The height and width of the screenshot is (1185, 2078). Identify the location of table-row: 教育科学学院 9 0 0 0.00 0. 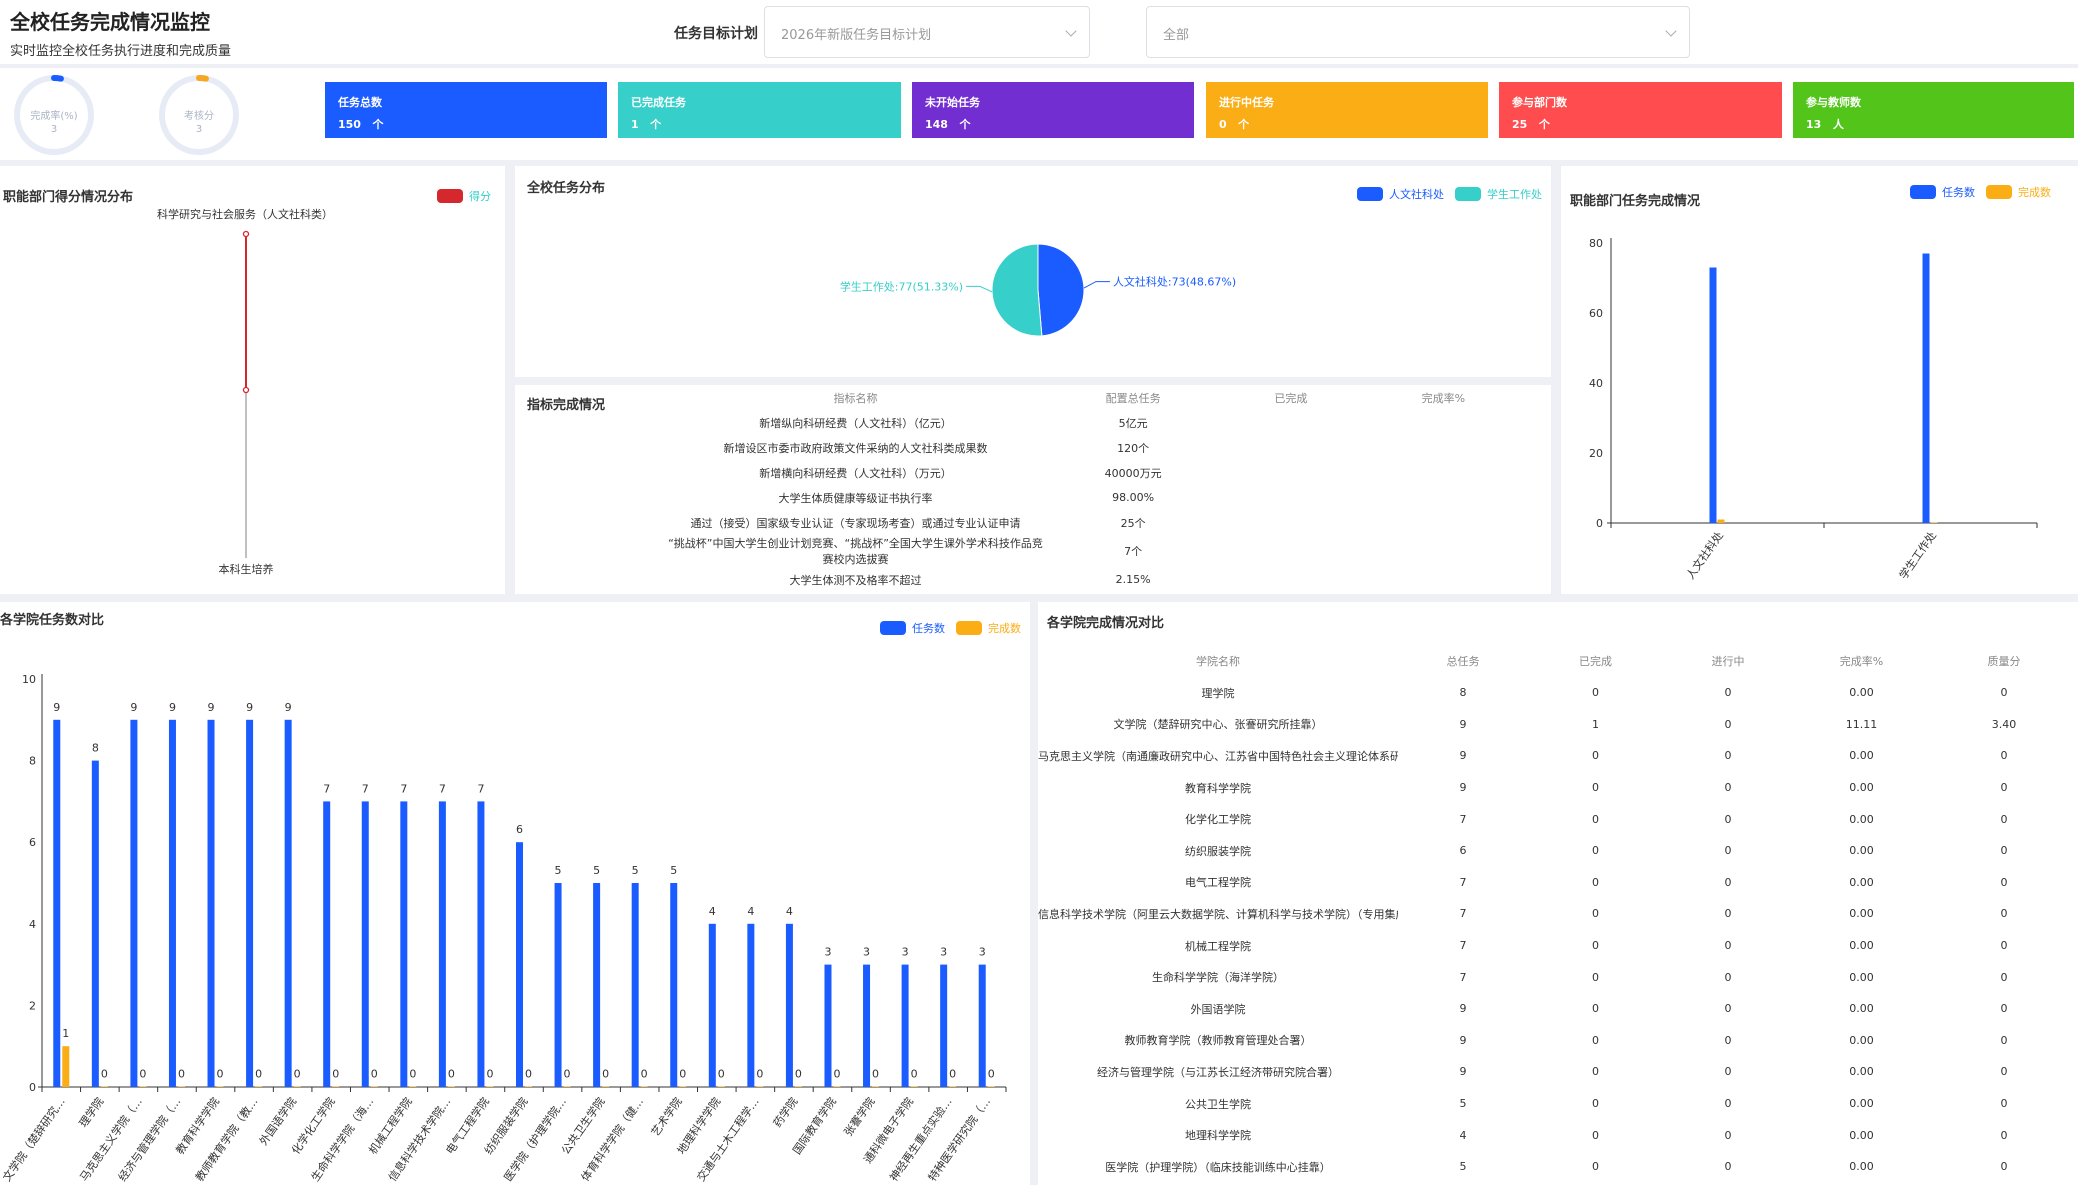
(1558, 788).